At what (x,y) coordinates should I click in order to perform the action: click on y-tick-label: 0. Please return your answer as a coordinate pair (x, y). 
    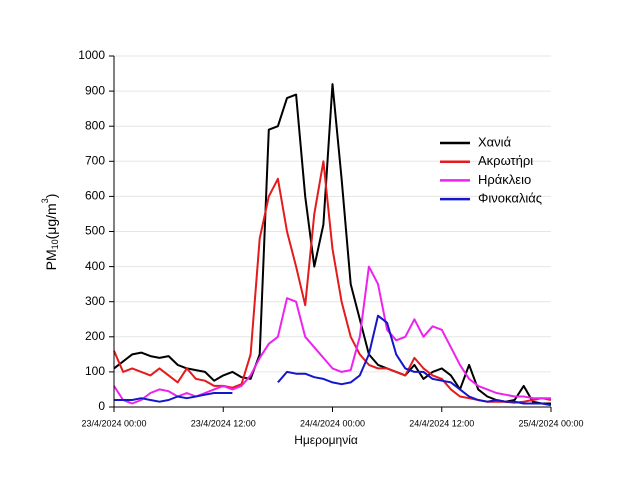
    Looking at the image, I should click on (101, 406).